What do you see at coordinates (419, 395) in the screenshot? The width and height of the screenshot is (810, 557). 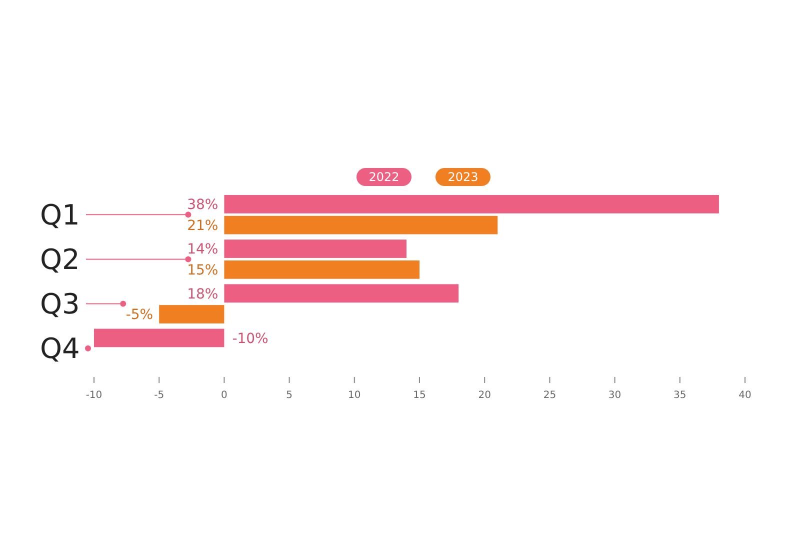 I see `x-tick-label: 15` at bounding box center [419, 395].